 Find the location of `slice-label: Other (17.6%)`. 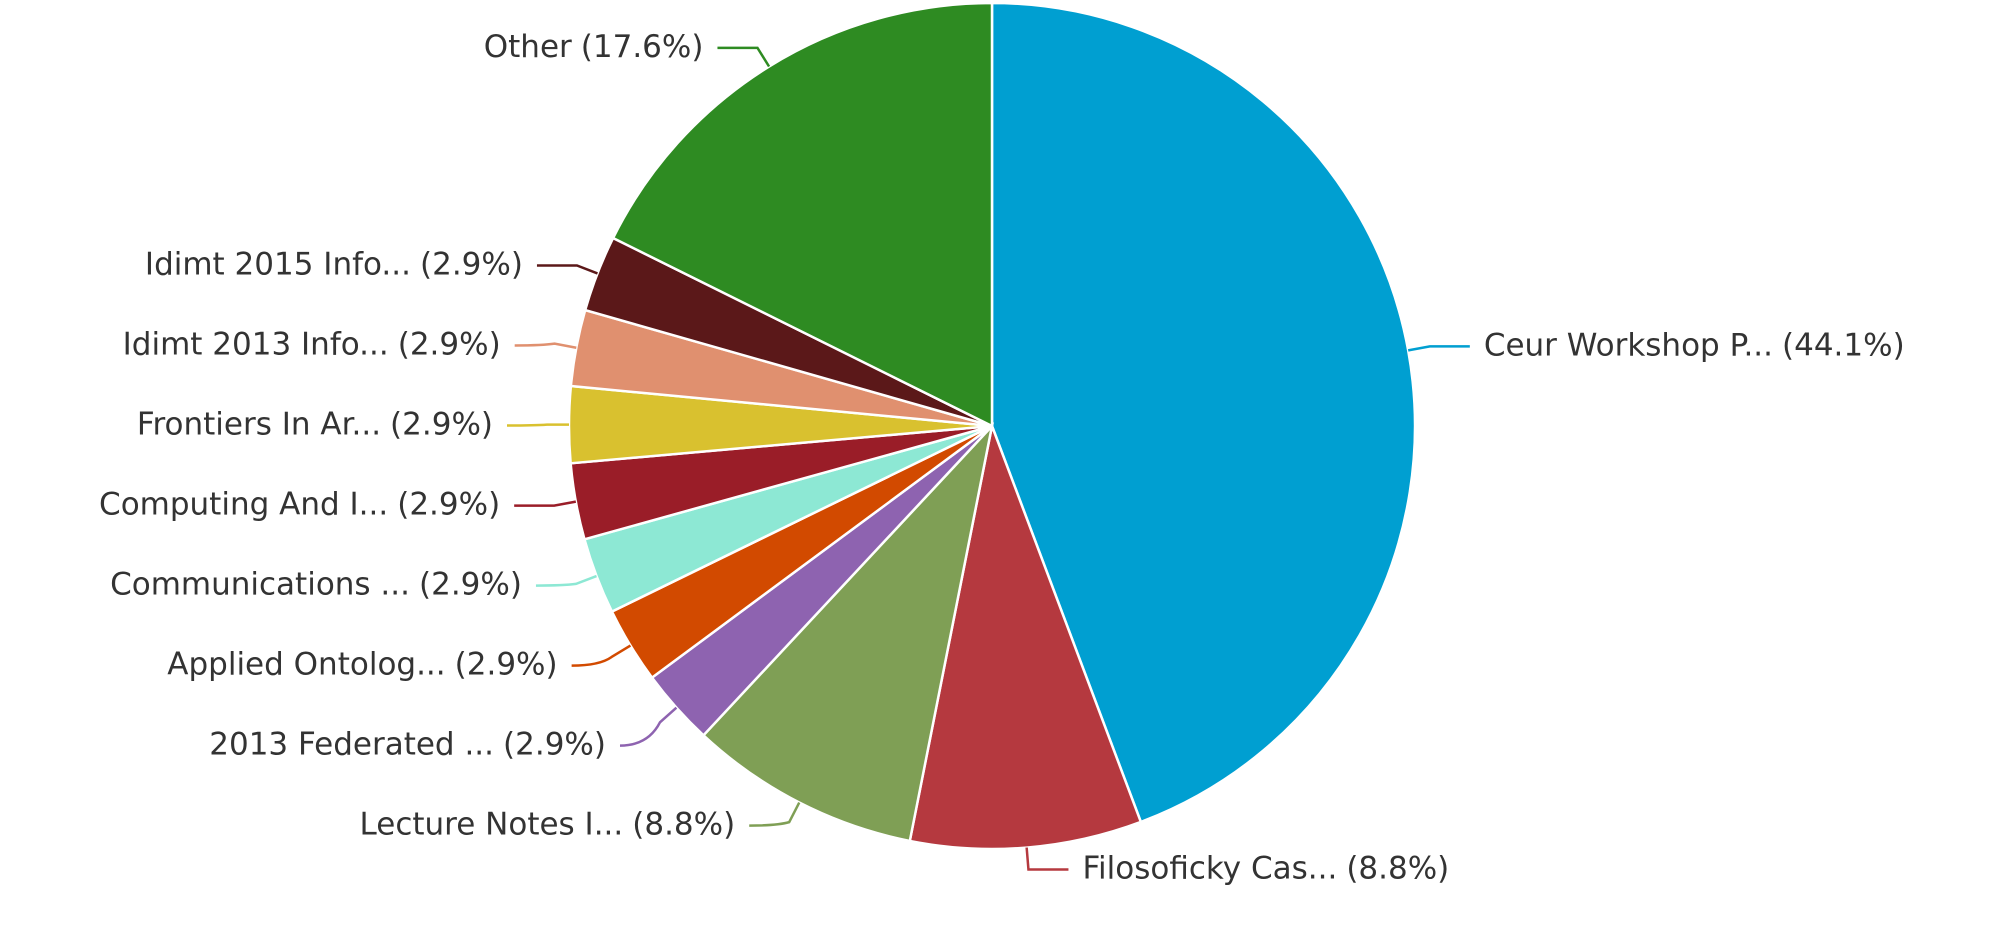

slice-label: Other (17.6%) is located at coordinates (594, 46).